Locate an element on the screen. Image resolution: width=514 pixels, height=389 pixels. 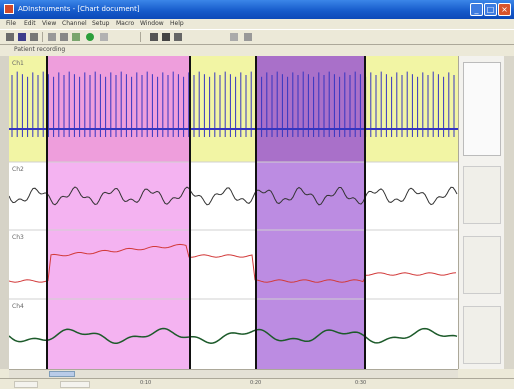
maximize-icon: □ is located at coordinates (490, 9).